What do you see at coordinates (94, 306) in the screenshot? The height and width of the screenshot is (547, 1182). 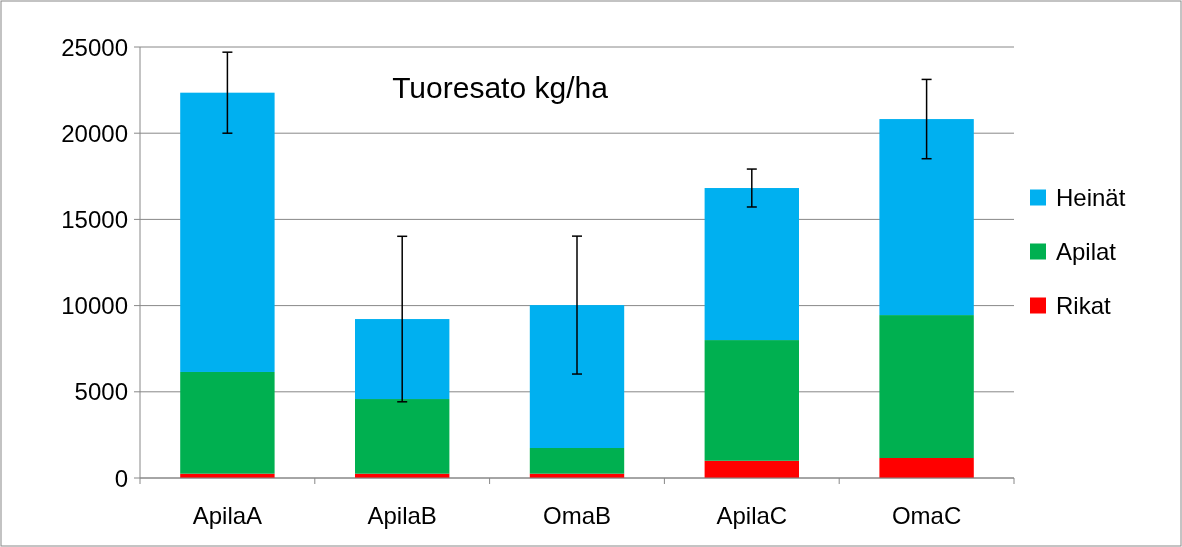 I see `y-tick-label: 10000` at bounding box center [94, 306].